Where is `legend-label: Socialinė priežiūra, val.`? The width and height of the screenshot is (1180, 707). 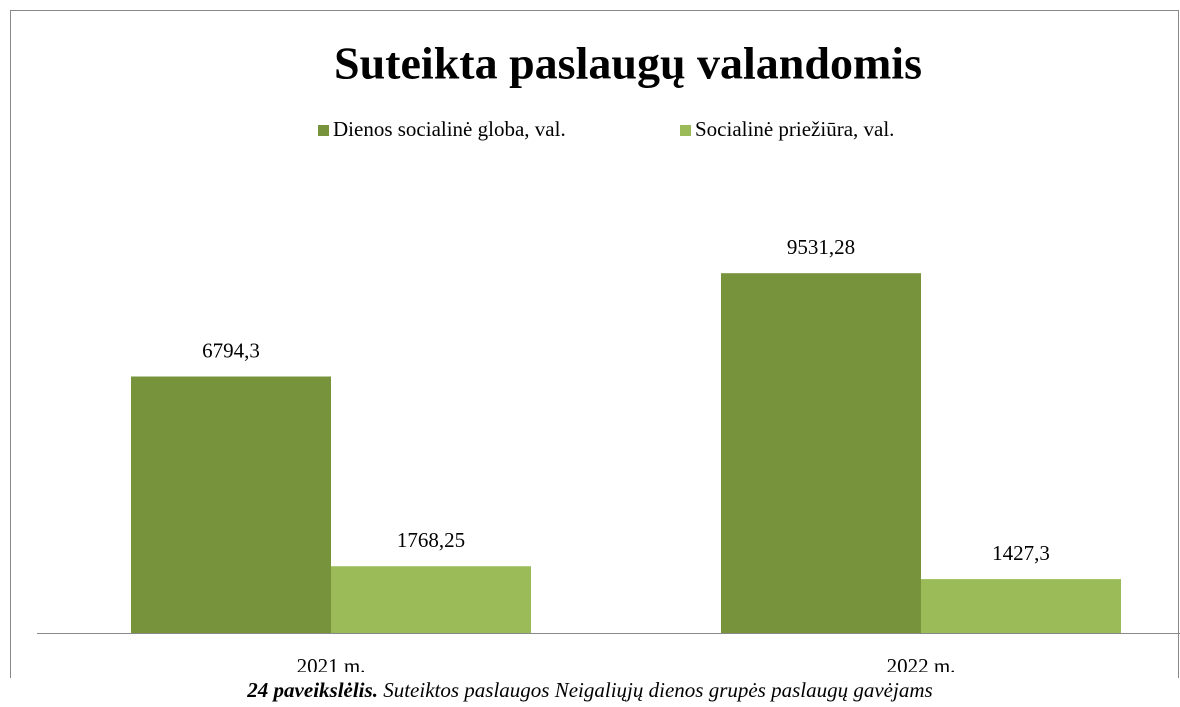
legend-label: Socialinė priežiūra, val. is located at coordinates (794, 129).